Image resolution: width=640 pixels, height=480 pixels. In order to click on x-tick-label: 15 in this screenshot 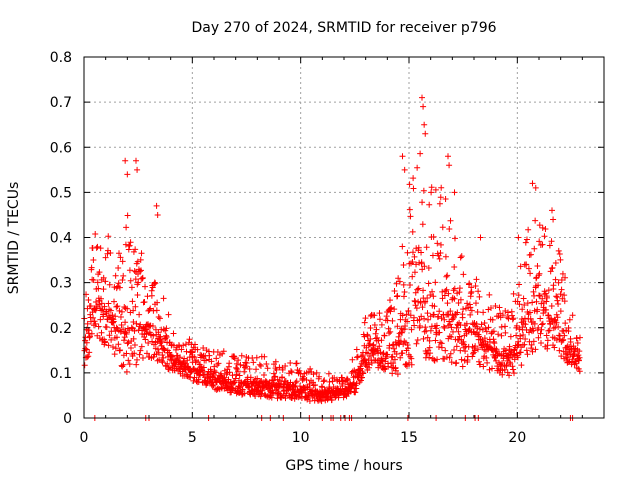, I will do `click(409, 438)`.